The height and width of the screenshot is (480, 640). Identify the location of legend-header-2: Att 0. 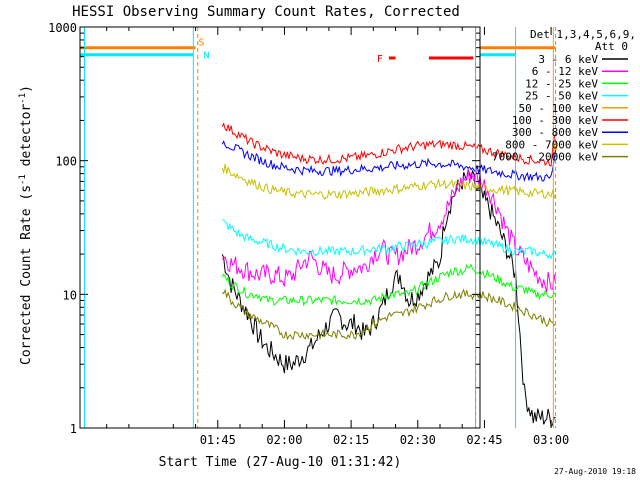
(611, 46).